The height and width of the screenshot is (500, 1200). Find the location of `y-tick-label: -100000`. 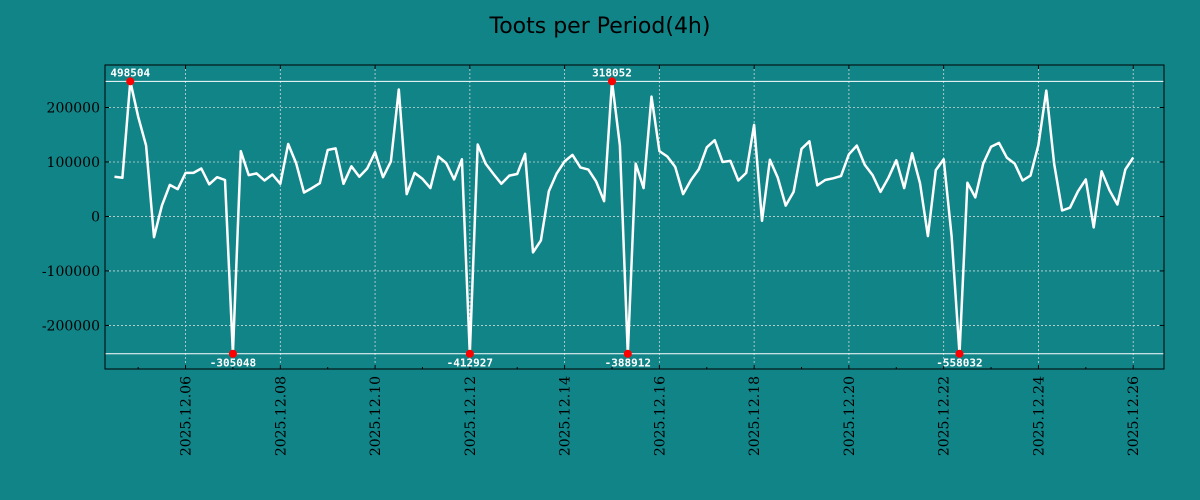

y-tick-label: -100000 is located at coordinates (71, 272).